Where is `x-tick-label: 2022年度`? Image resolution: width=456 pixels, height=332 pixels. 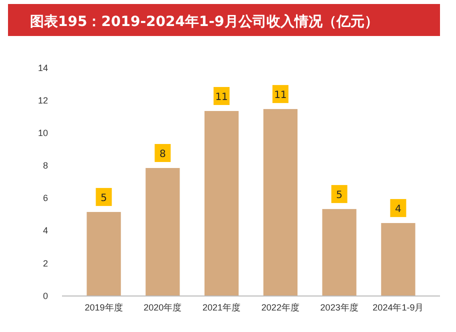 x-tick-label: 2022年度 is located at coordinates (280, 307).